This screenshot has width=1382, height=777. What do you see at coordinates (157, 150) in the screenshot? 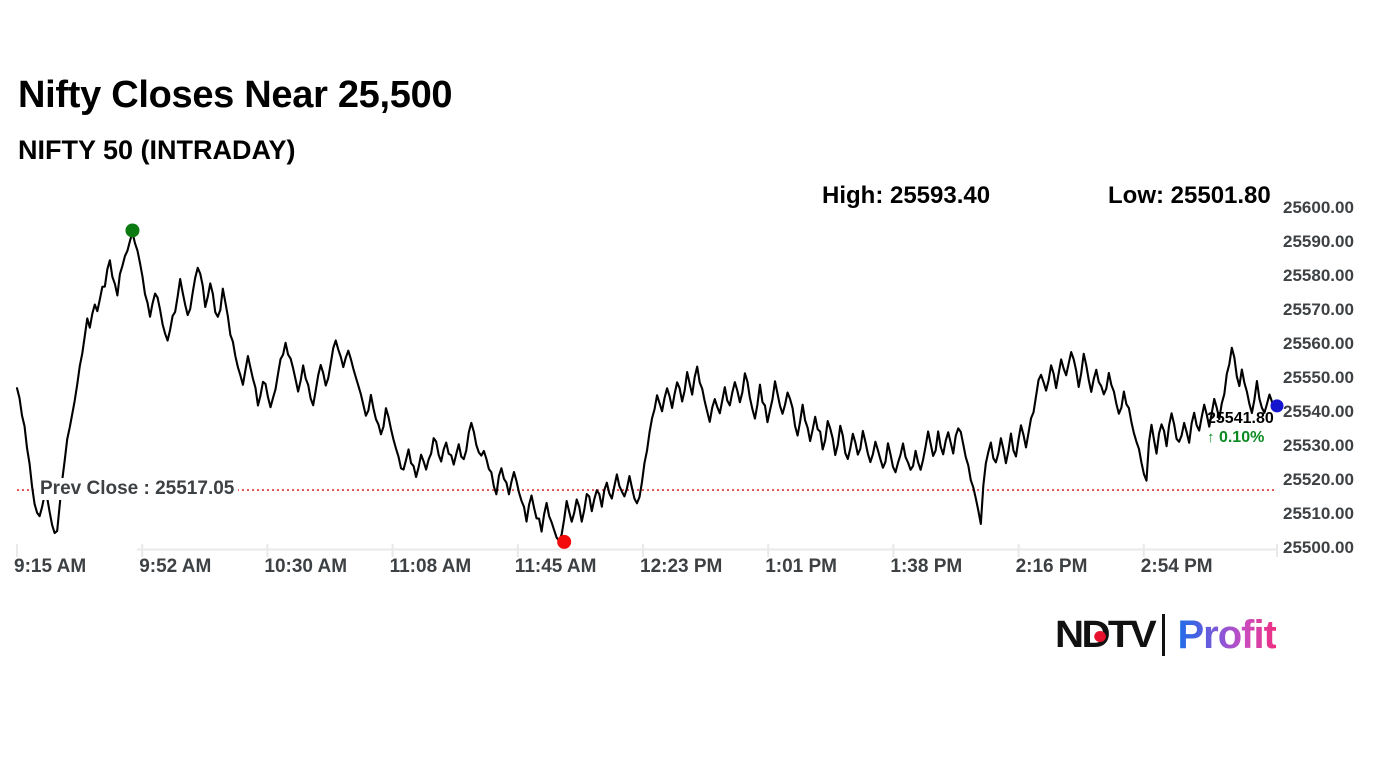
I see `chart-subtitle: NIFTY 50 (INTRADAY)` at bounding box center [157, 150].